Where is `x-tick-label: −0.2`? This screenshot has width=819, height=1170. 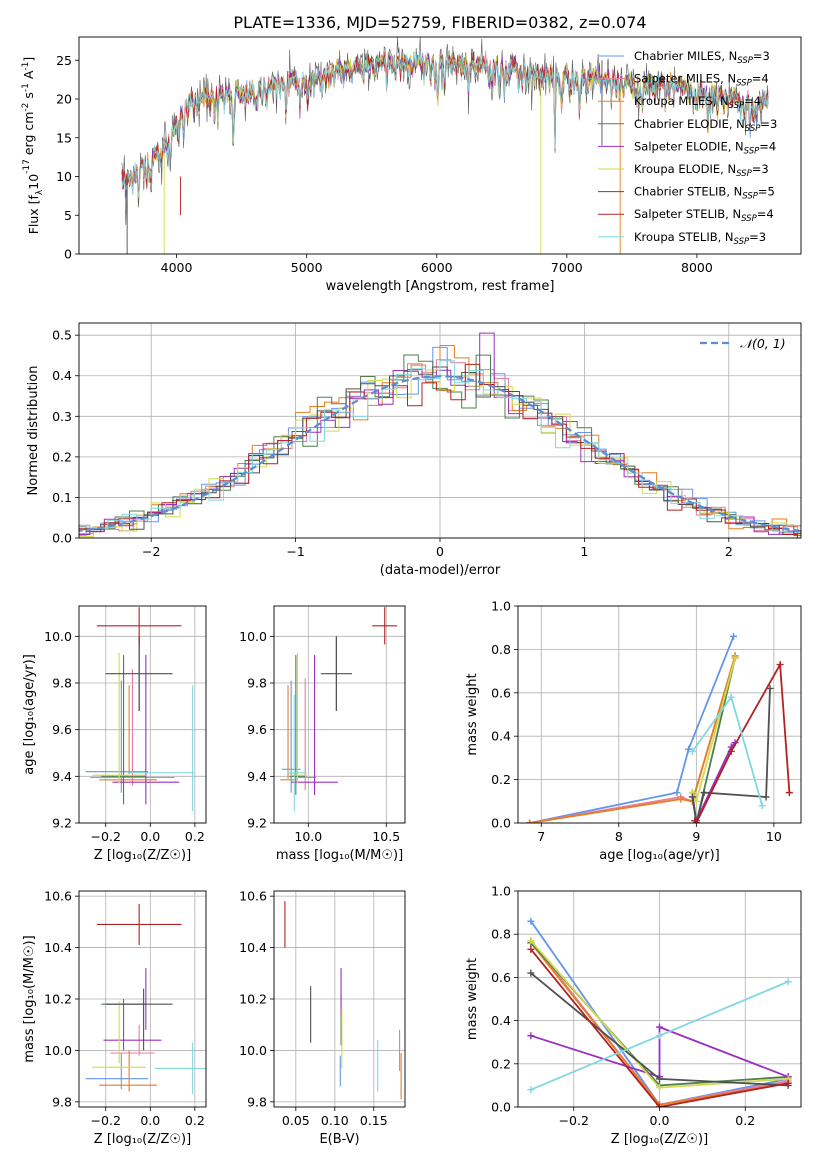 x-tick-label: −0.2 is located at coordinates (106, 1120).